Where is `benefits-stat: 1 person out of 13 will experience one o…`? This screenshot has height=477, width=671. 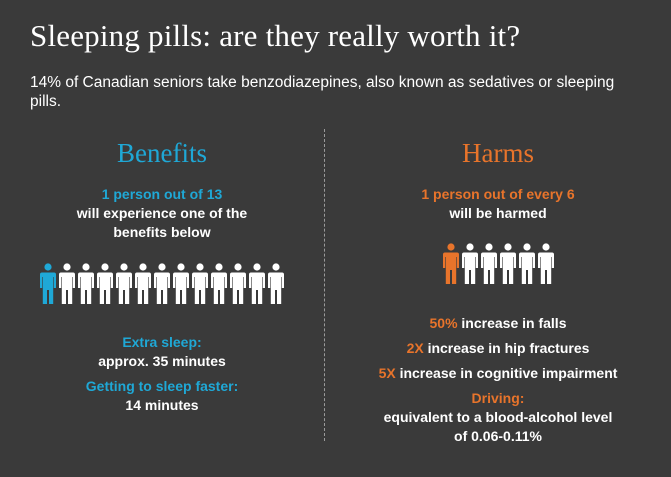
benefits-stat: 1 person out of 13 will experience one o… is located at coordinates (162, 213).